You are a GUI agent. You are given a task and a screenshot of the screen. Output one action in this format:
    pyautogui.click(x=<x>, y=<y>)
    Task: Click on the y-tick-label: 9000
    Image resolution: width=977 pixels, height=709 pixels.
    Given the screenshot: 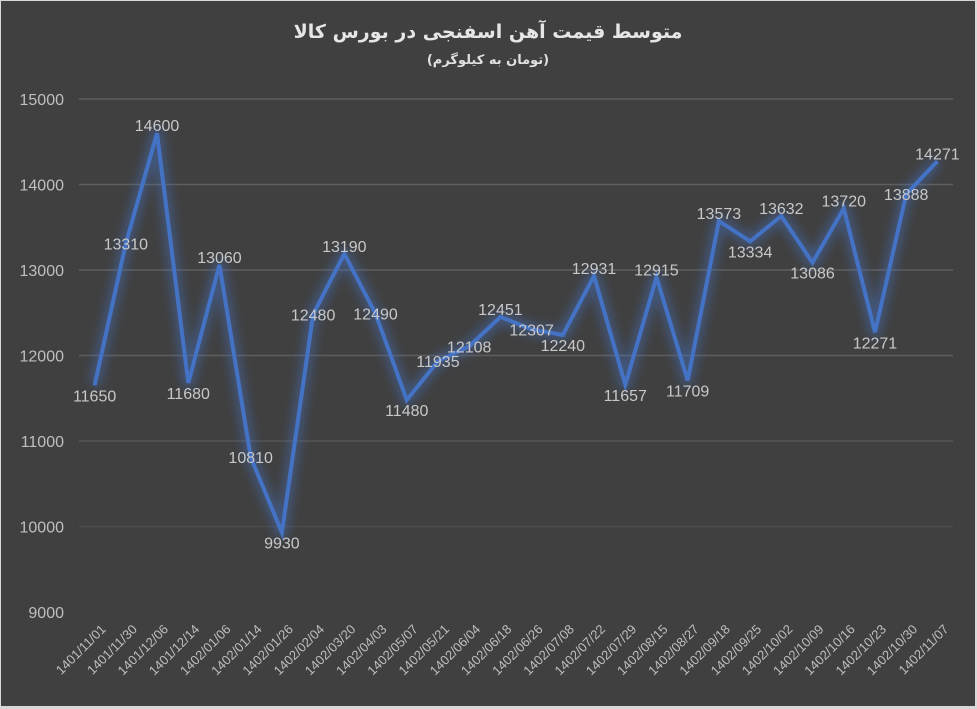 What is the action you would take?
    pyautogui.click(x=46, y=613)
    